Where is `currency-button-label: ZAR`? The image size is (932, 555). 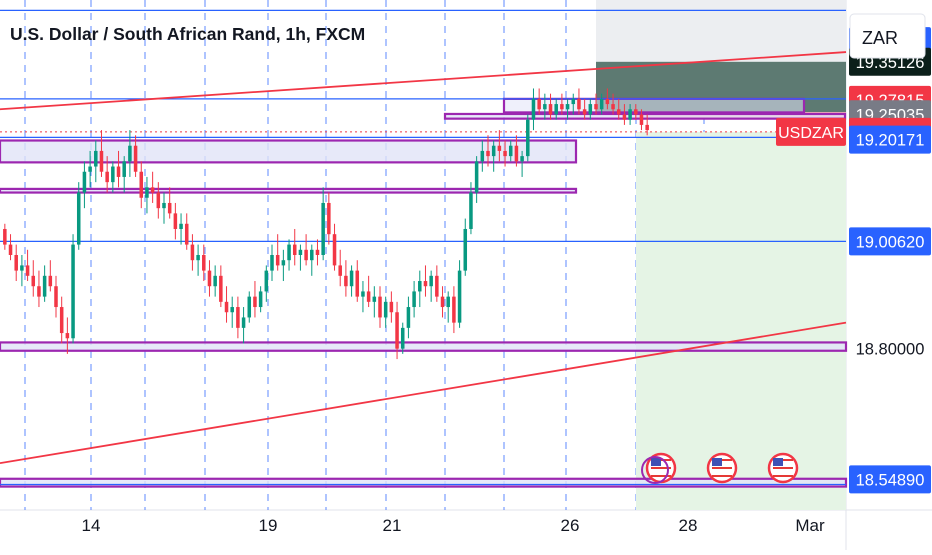 currency-button-label: ZAR is located at coordinates (880, 38).